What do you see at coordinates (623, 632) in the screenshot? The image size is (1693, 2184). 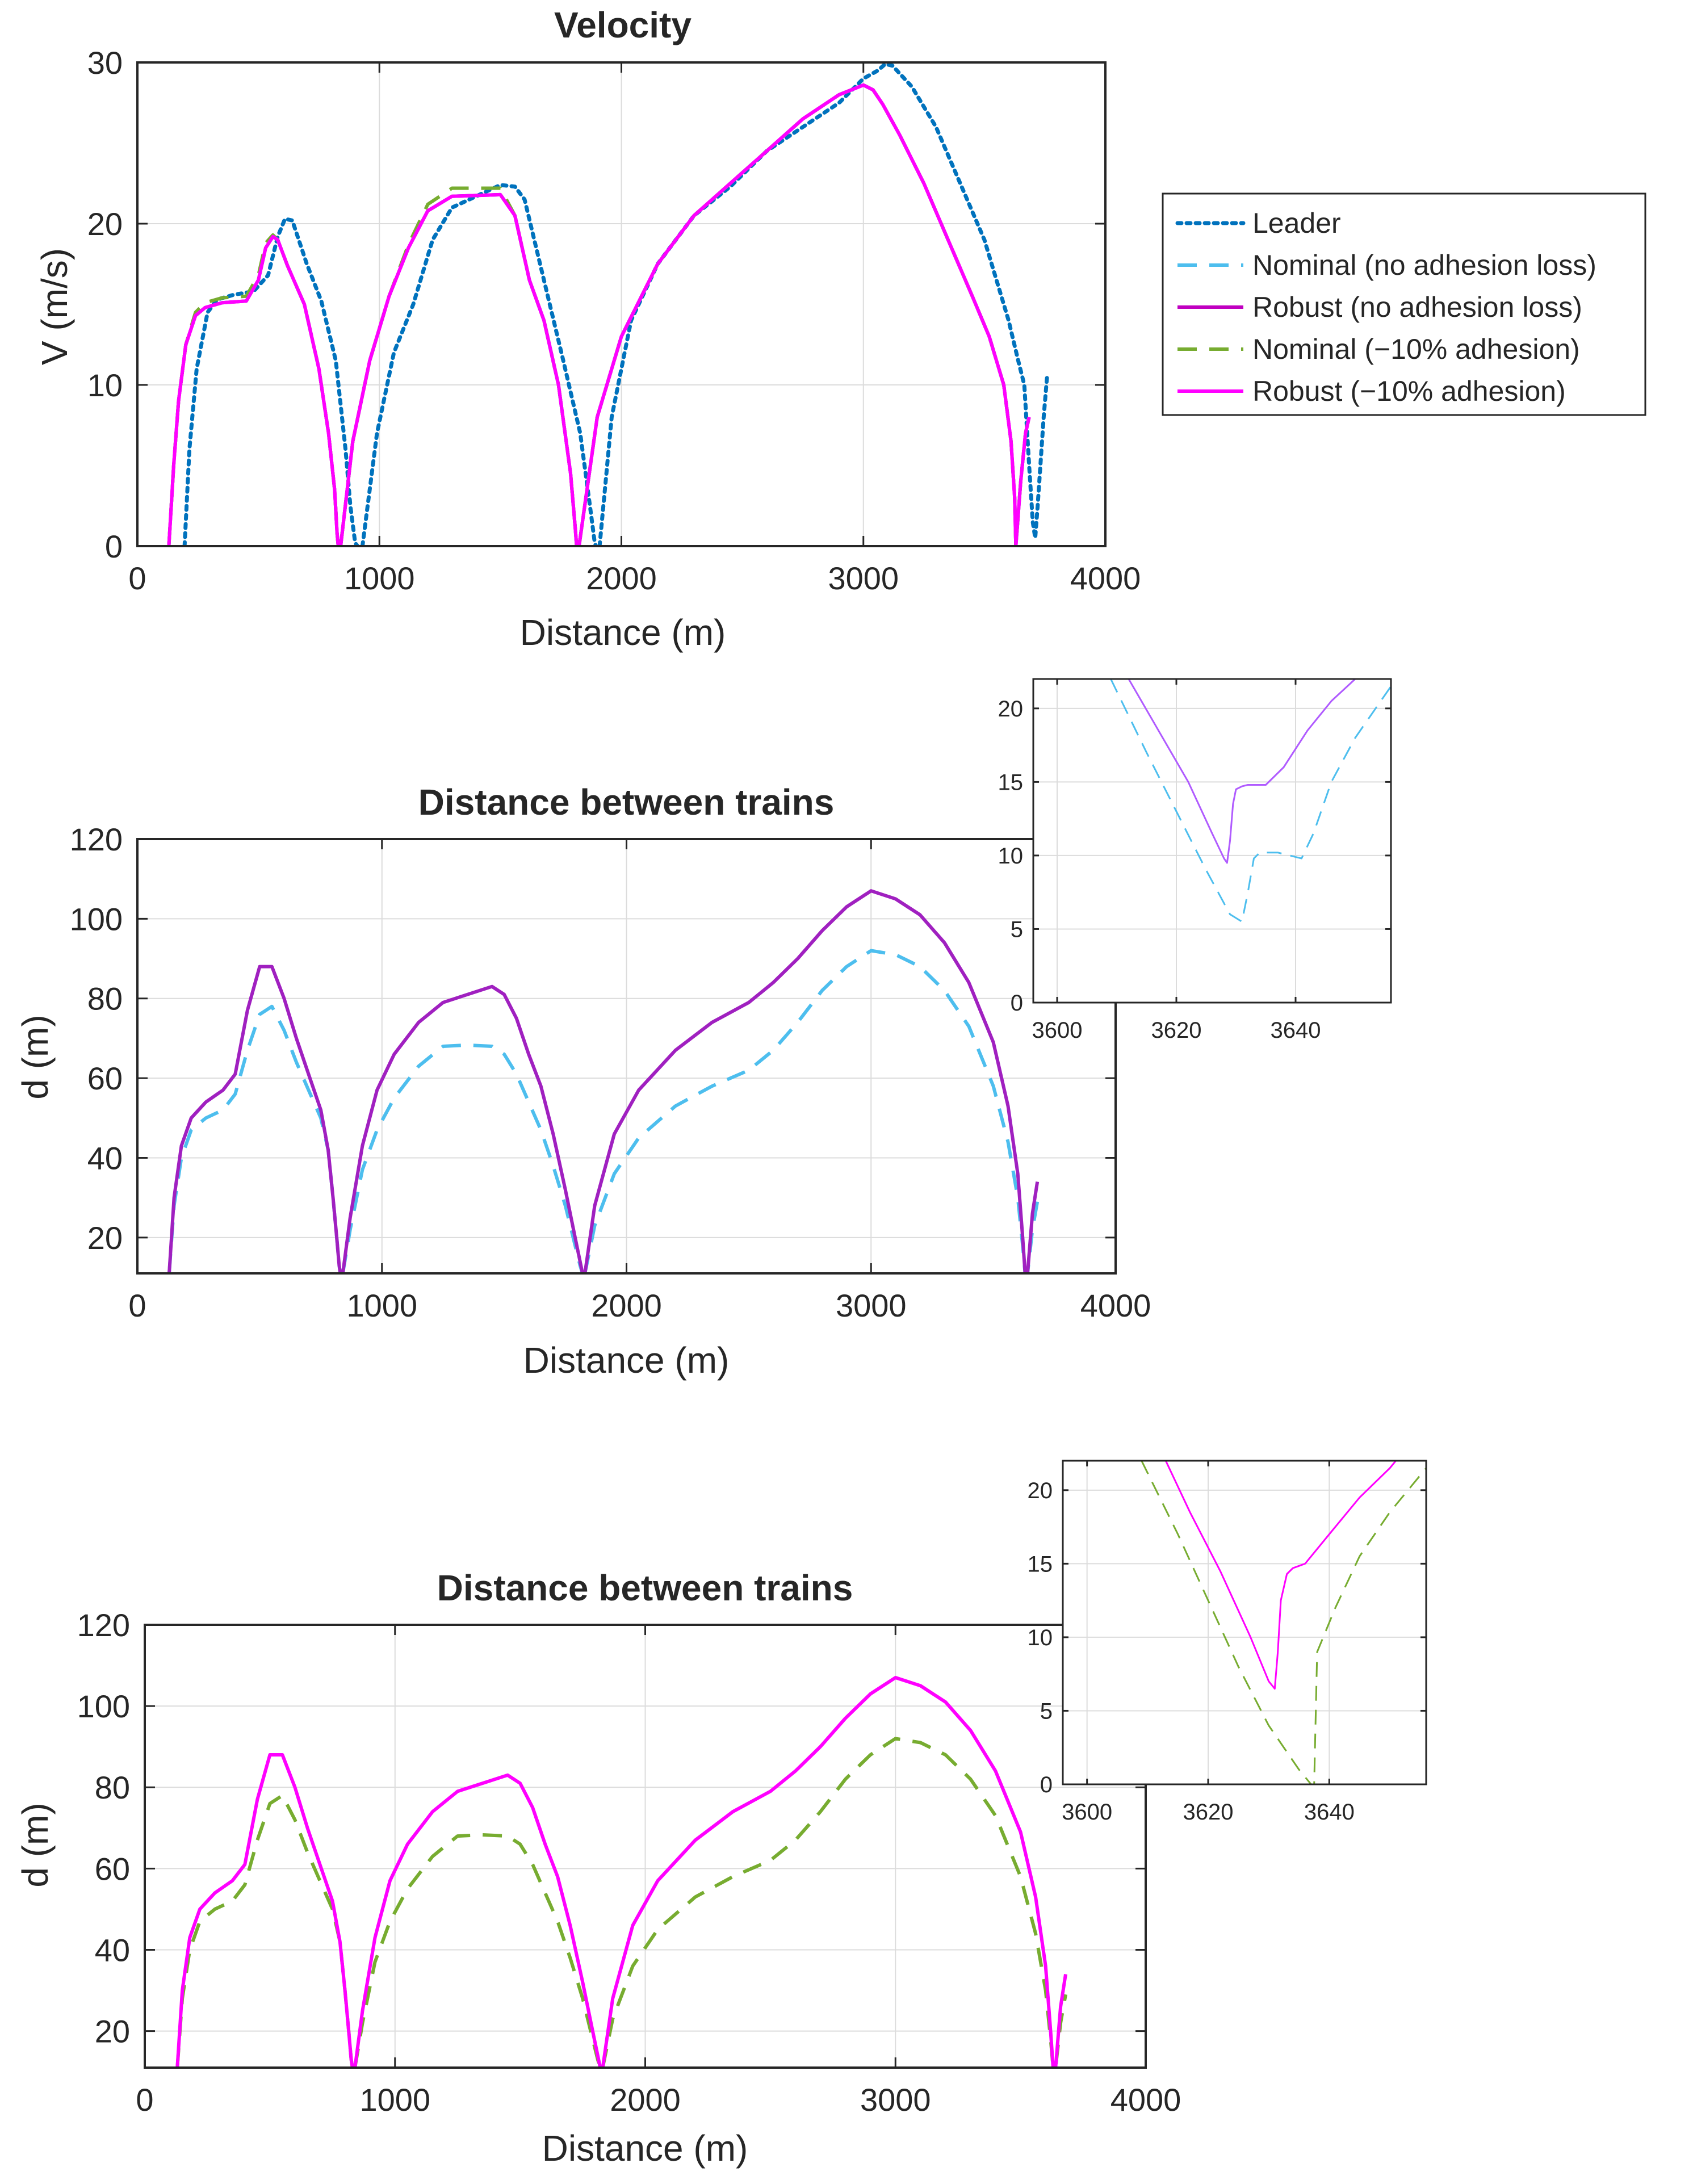 I see `velocity-chart-xlabel: Distance (m)` at bounding box center [623, 632].